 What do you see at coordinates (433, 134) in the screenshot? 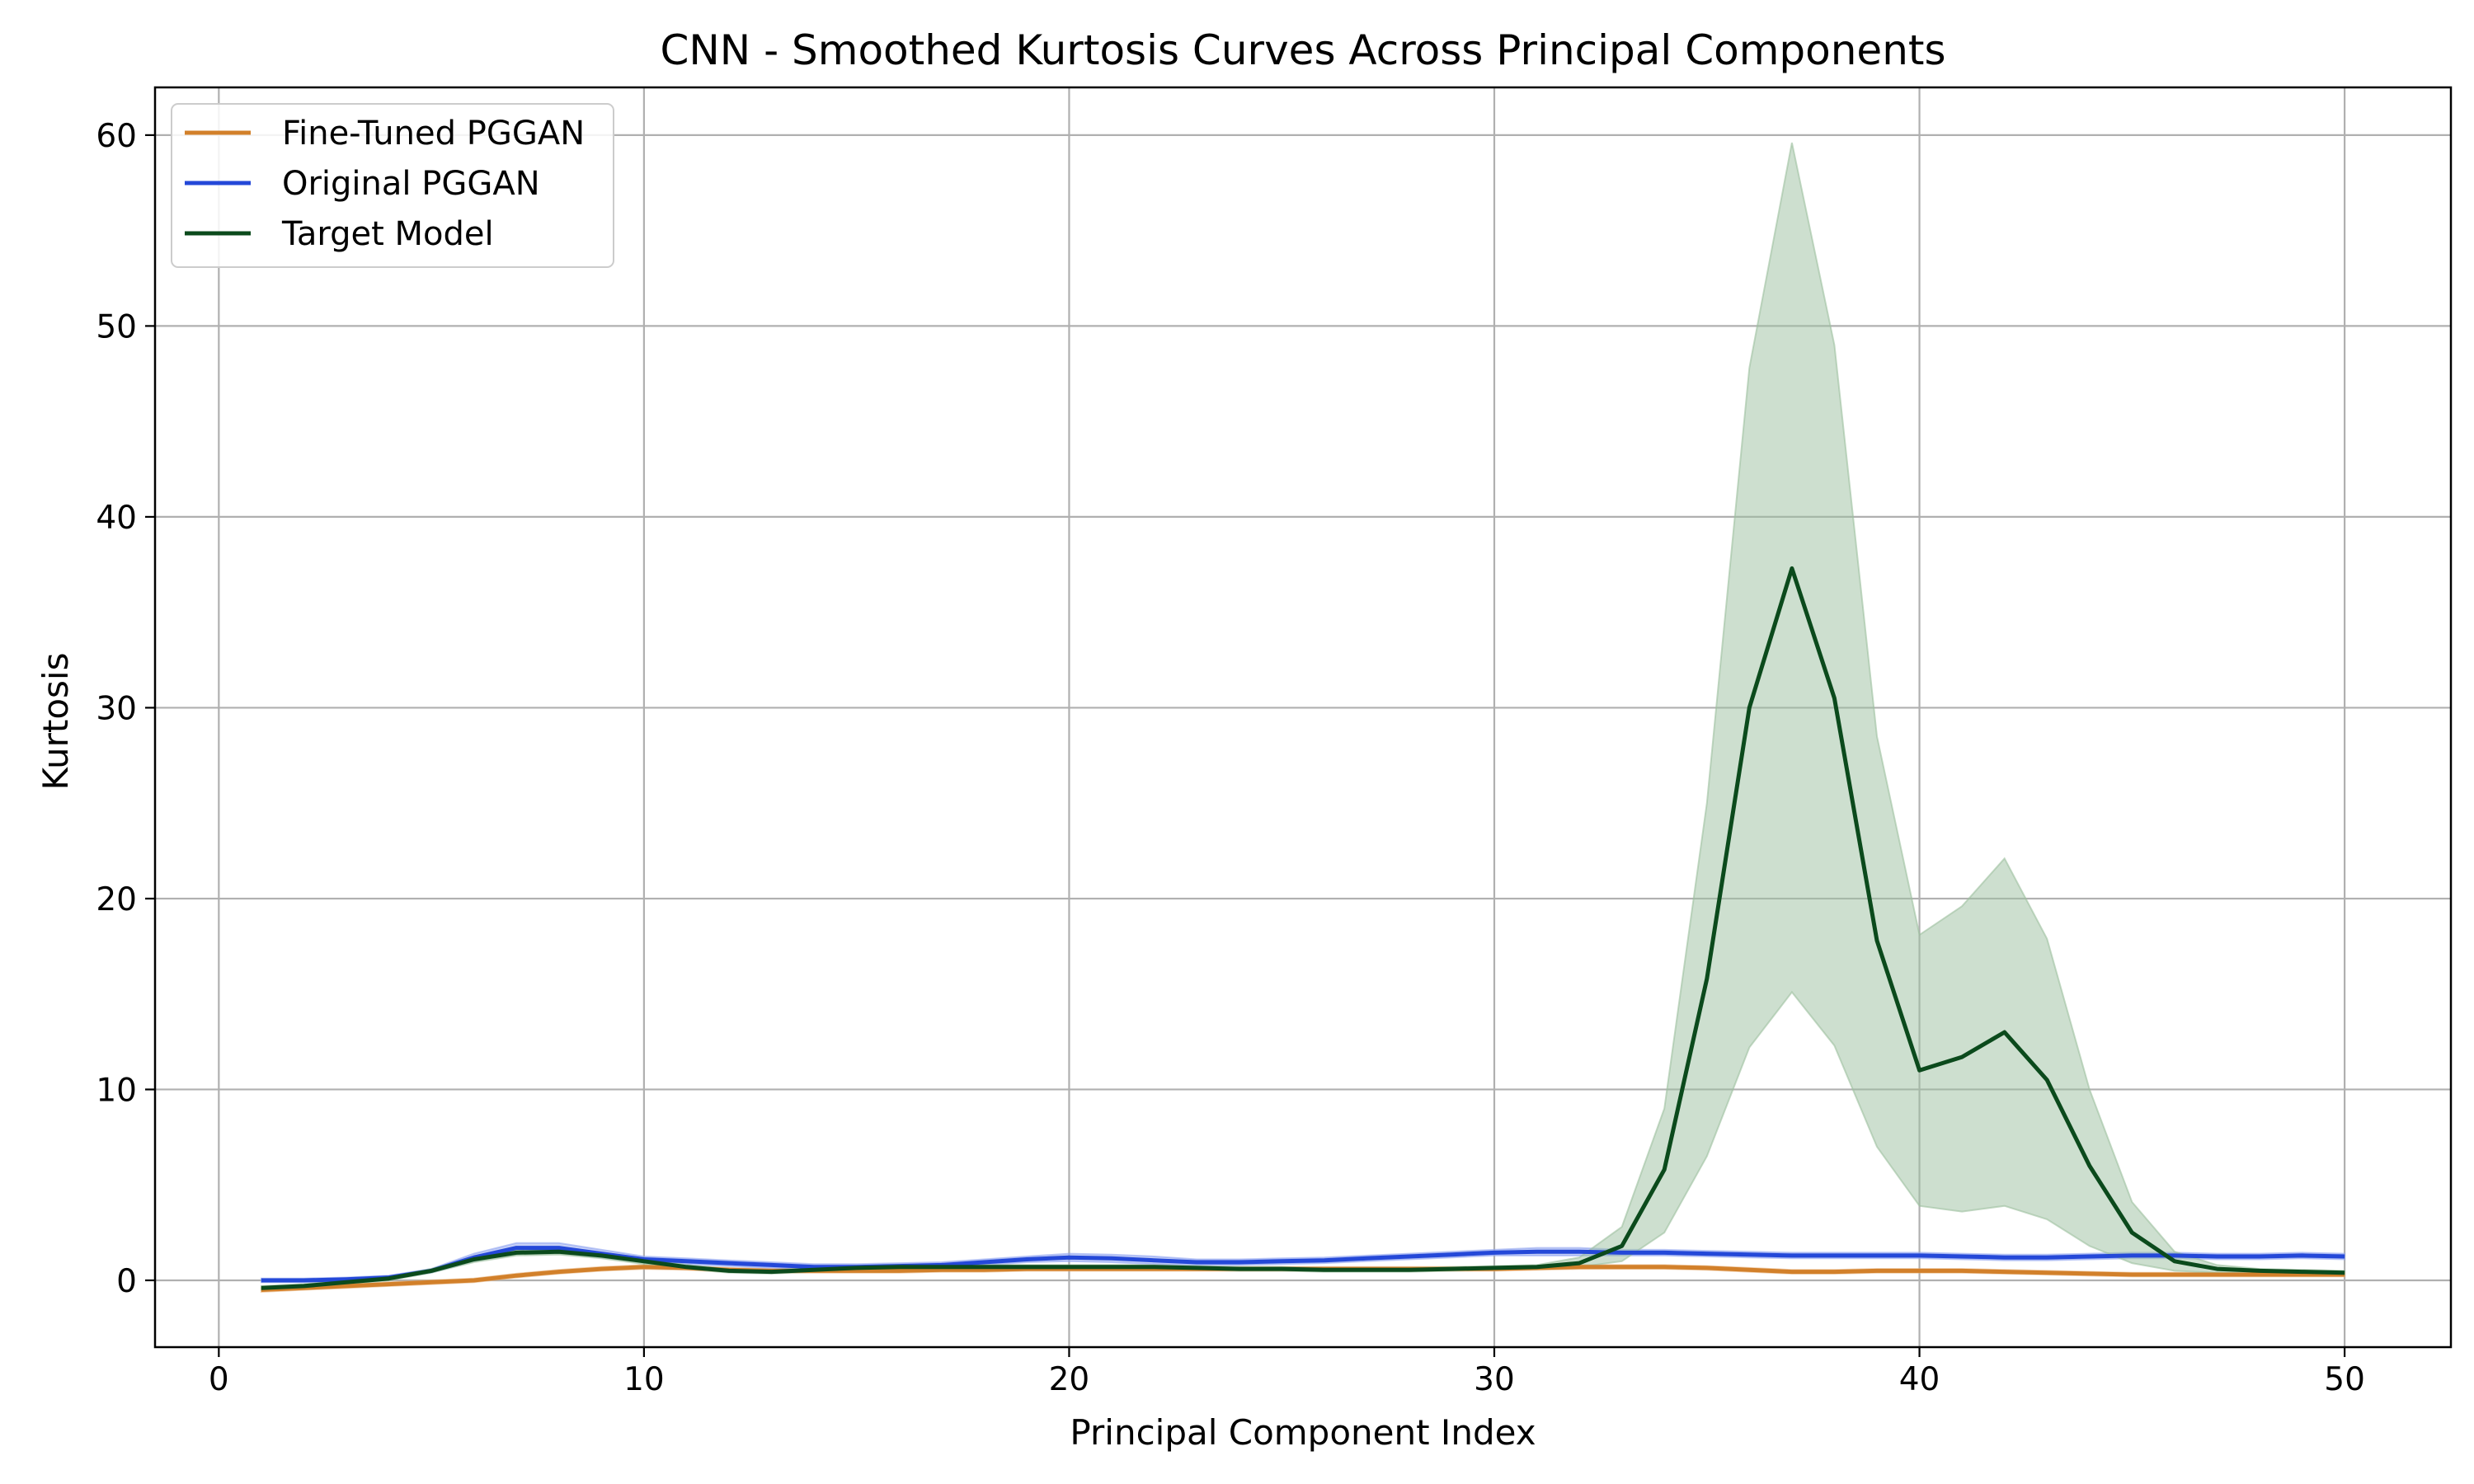
I see `legend-label: Fine-Tuned PGGAN` at bounding box center [433, 134].